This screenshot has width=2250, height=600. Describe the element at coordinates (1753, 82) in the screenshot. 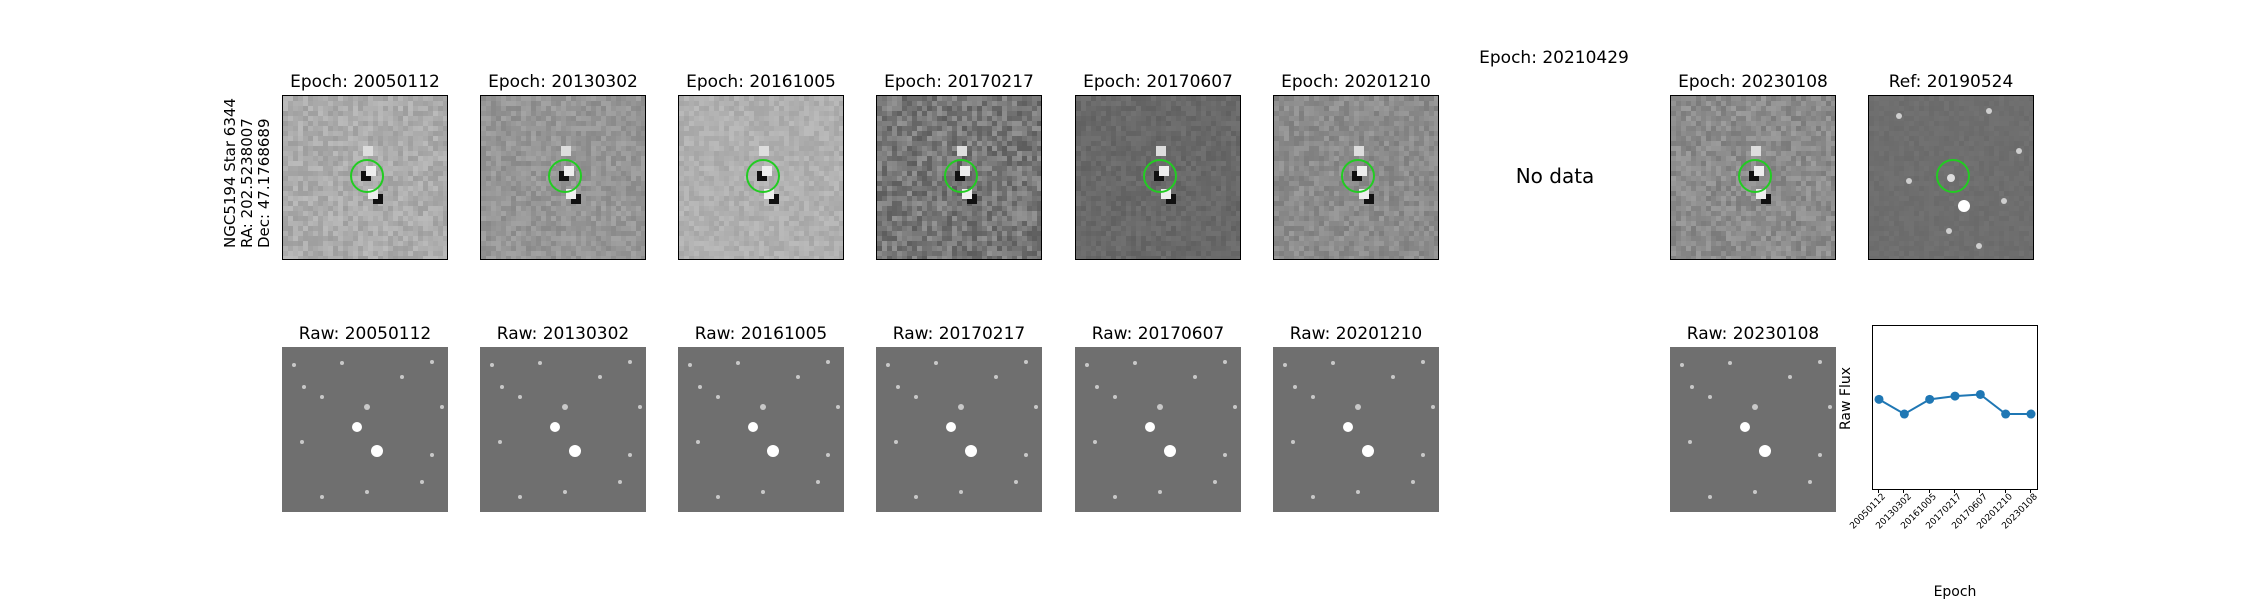

I see `epoch-title: Epoch: 20230108` at that location.